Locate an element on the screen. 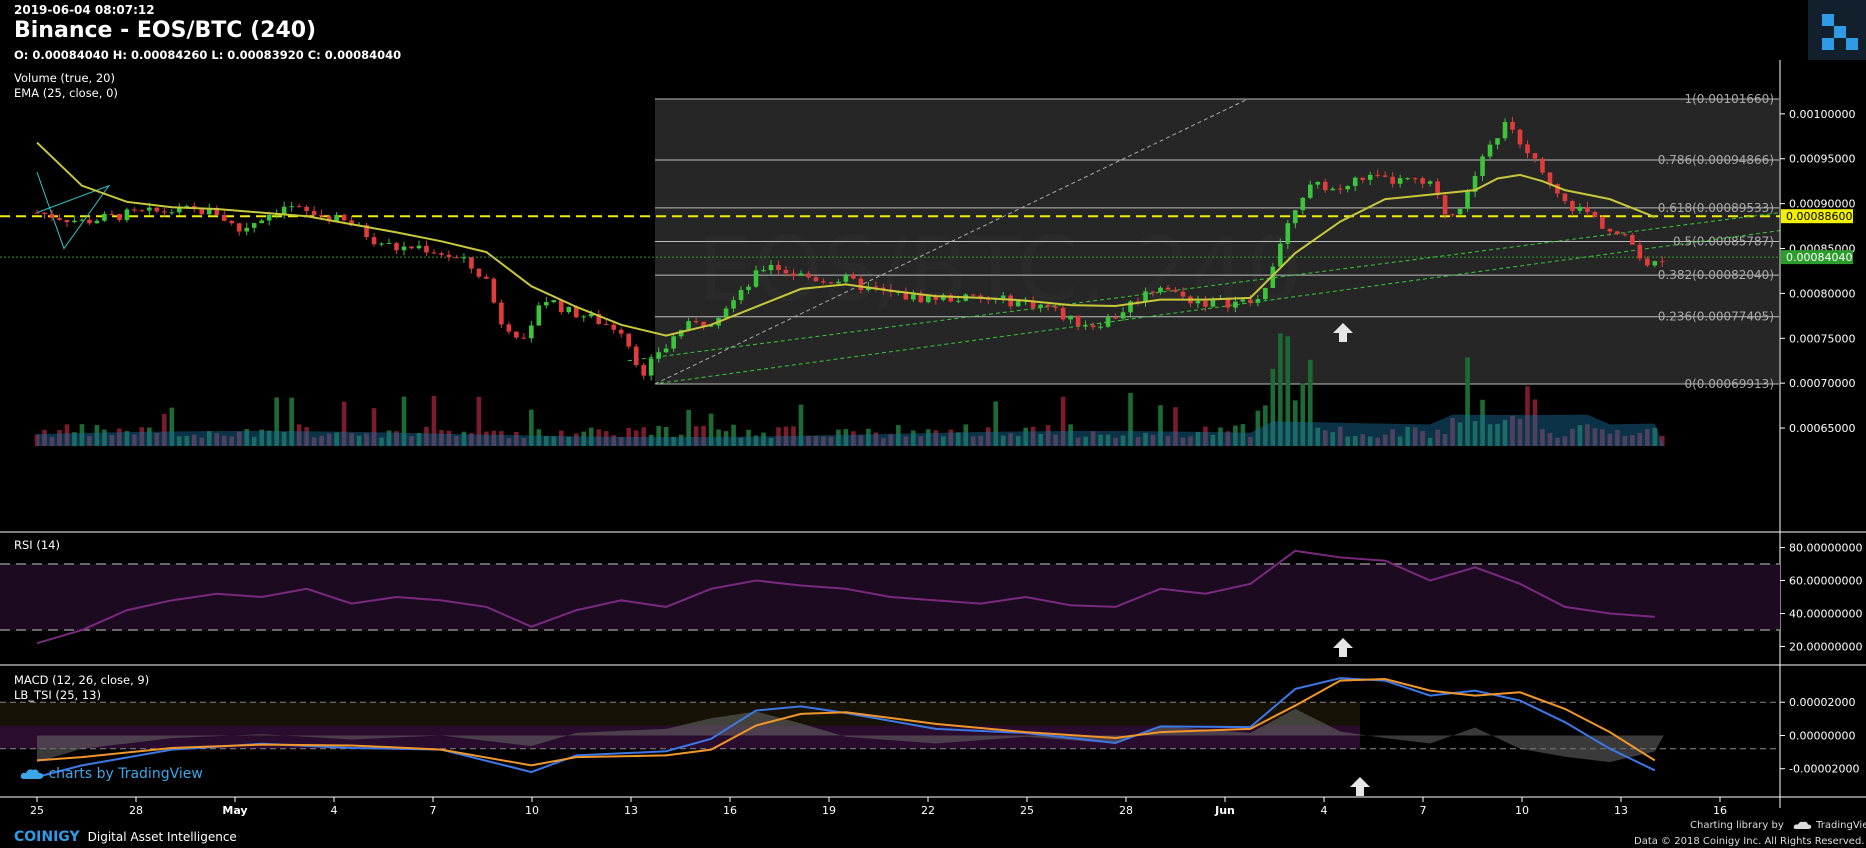 This screenshot has height=848, width=1866. coinigy-tagline: Digital Asset Intelligence is located at coordinates (162, 837).